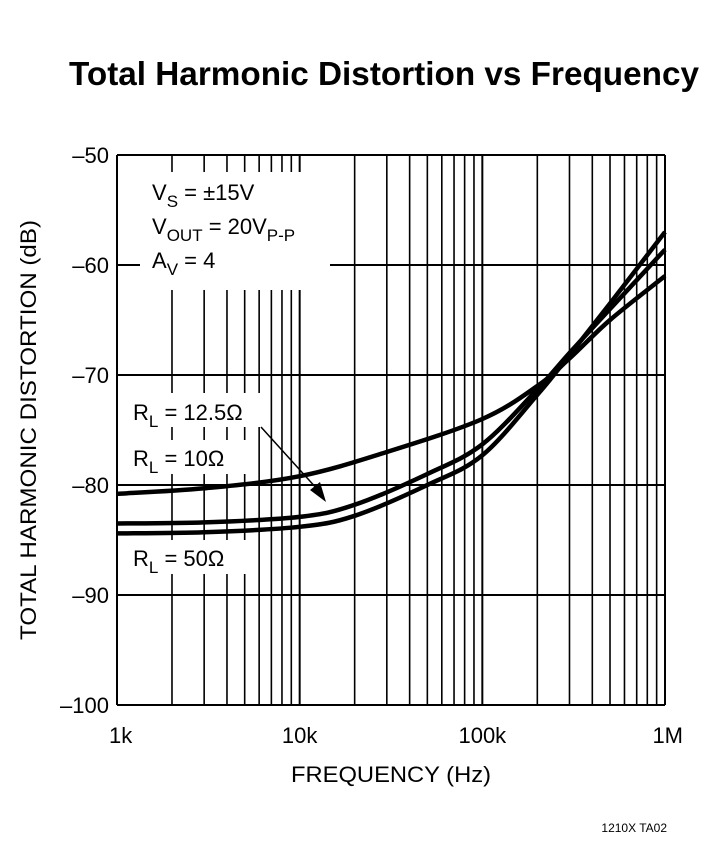  I want to click on x-tick-label: 10k, so click(300, 735).